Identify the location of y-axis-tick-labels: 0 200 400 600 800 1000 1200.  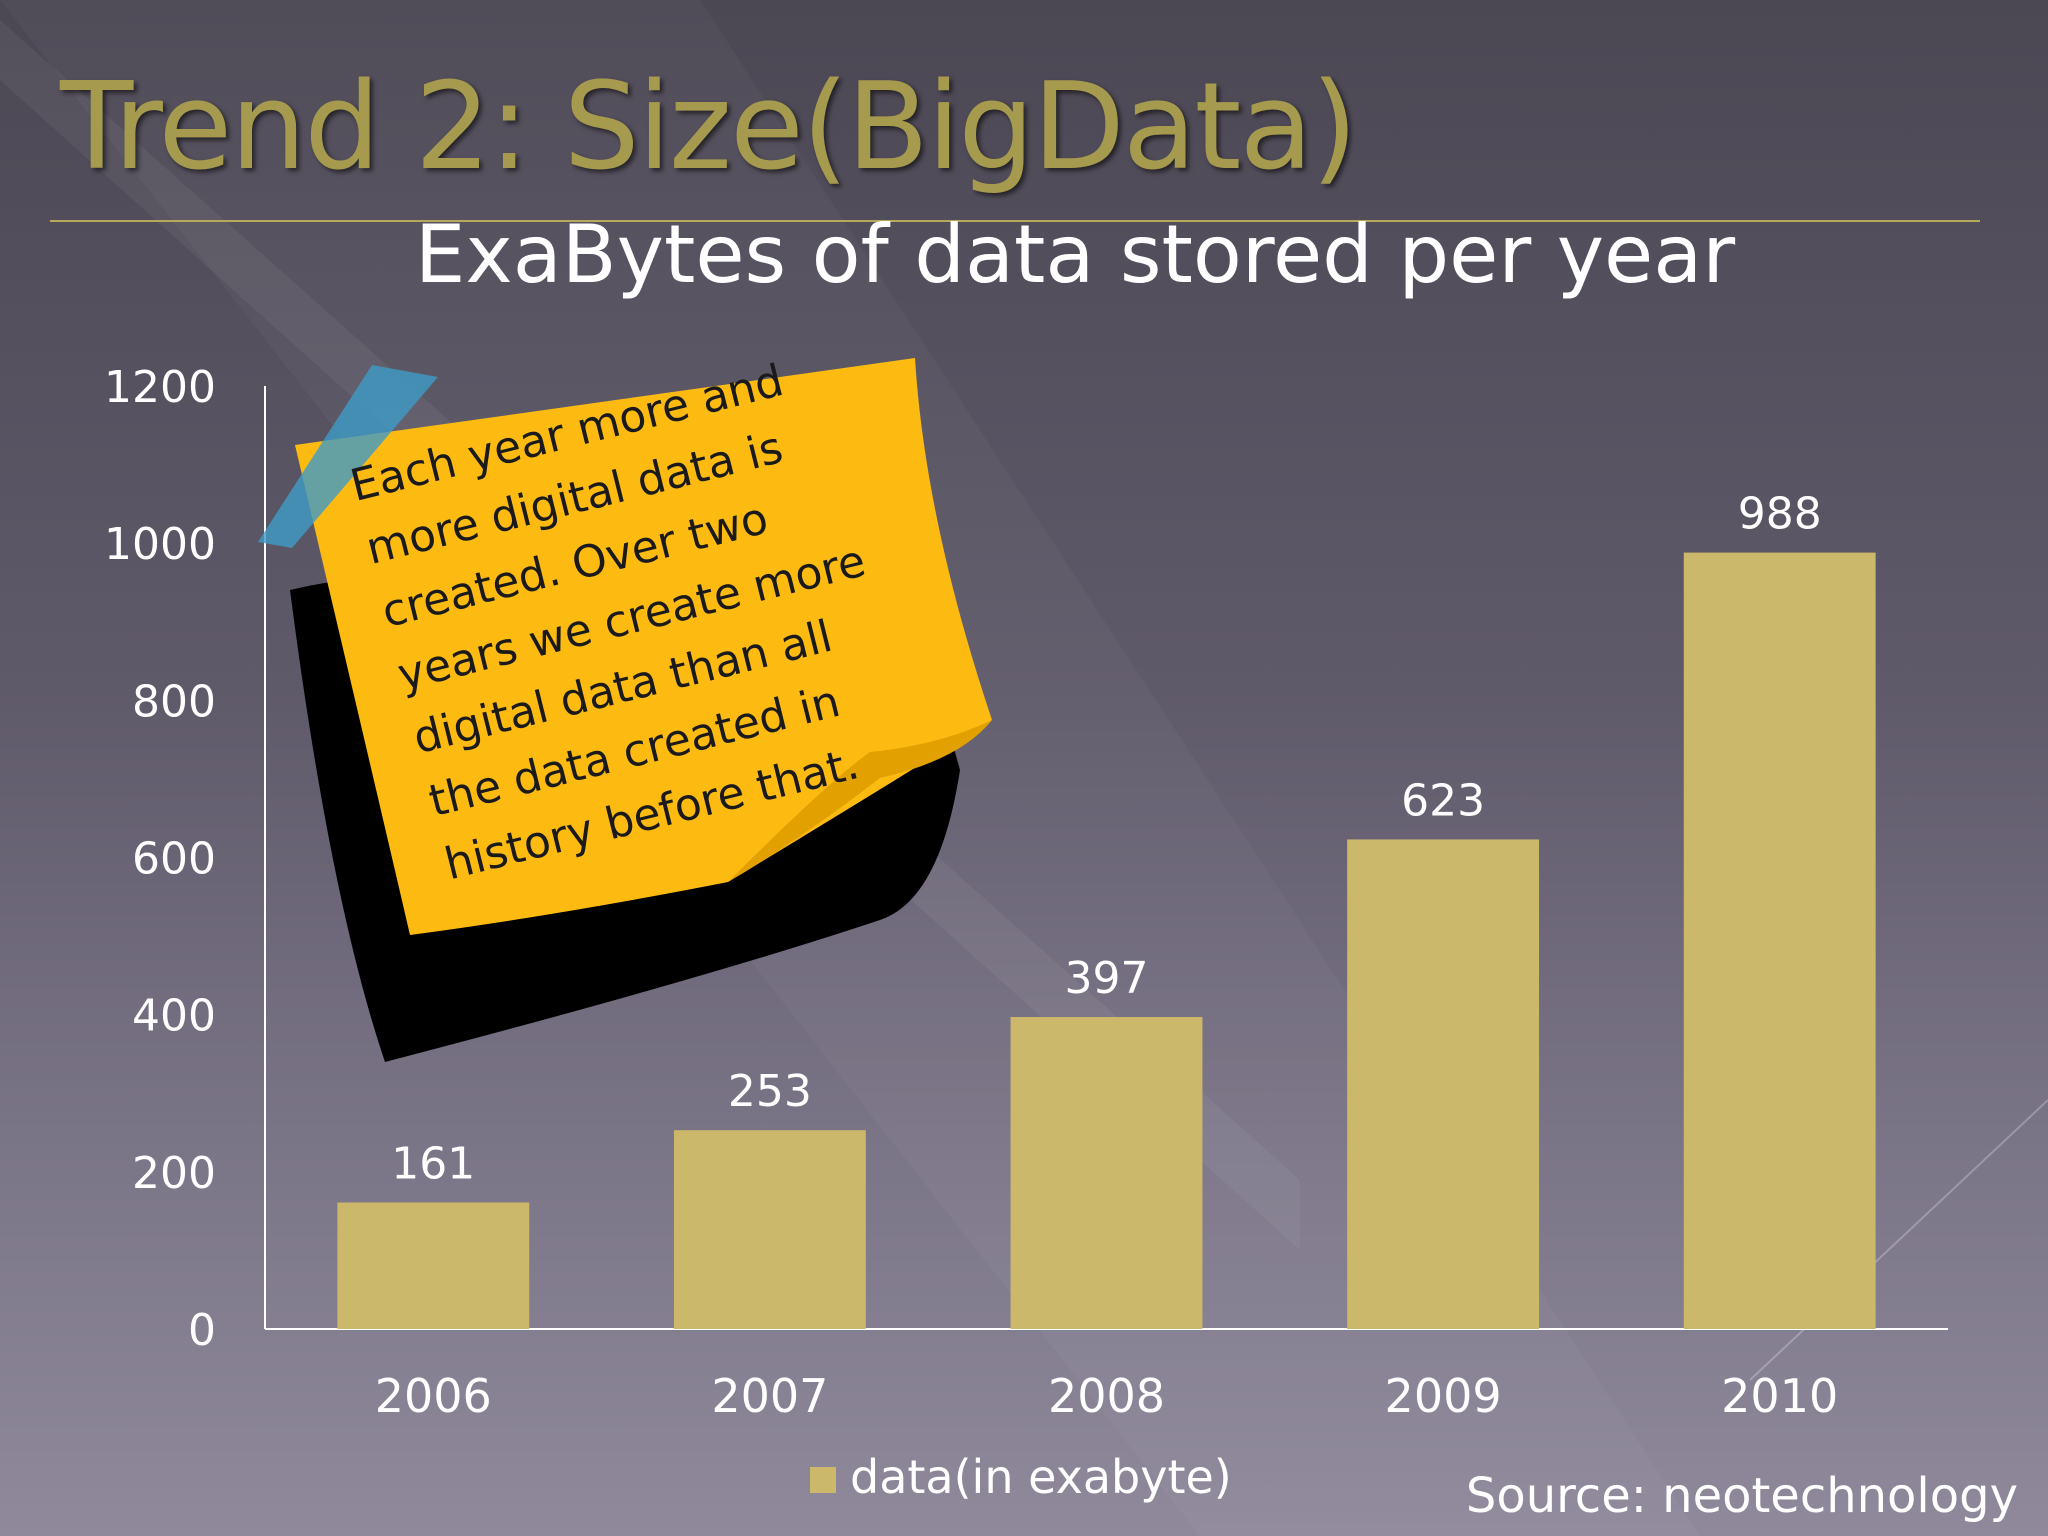
(160, 859).